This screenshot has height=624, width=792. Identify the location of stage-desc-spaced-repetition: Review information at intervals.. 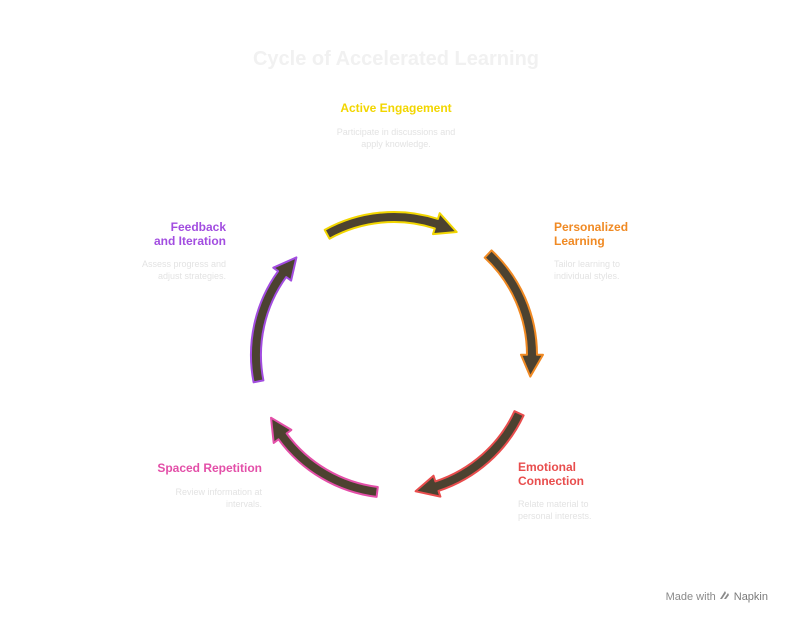
(218, 498).